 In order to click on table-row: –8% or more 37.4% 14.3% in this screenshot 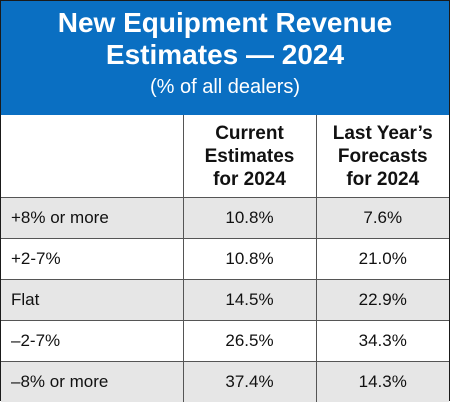, I will do `click(225, 382)`.